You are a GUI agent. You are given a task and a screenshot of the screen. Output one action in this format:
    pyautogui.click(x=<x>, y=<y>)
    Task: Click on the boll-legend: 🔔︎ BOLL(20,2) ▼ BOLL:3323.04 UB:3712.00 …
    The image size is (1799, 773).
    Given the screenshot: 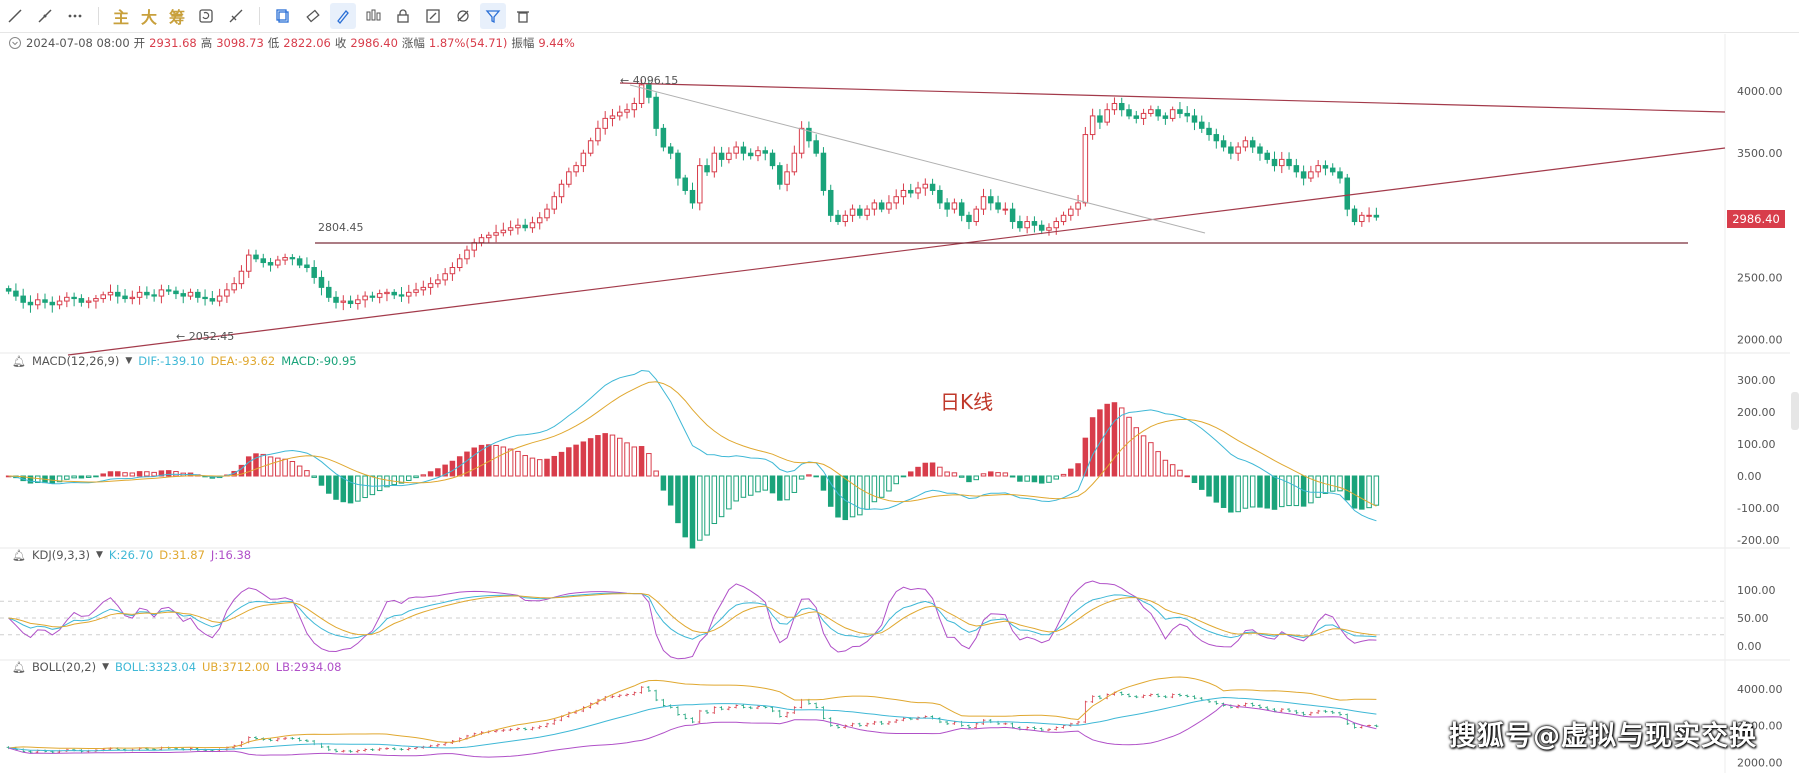 What is the action you would take?
    pyautogui.click(x=177, y=667)
    